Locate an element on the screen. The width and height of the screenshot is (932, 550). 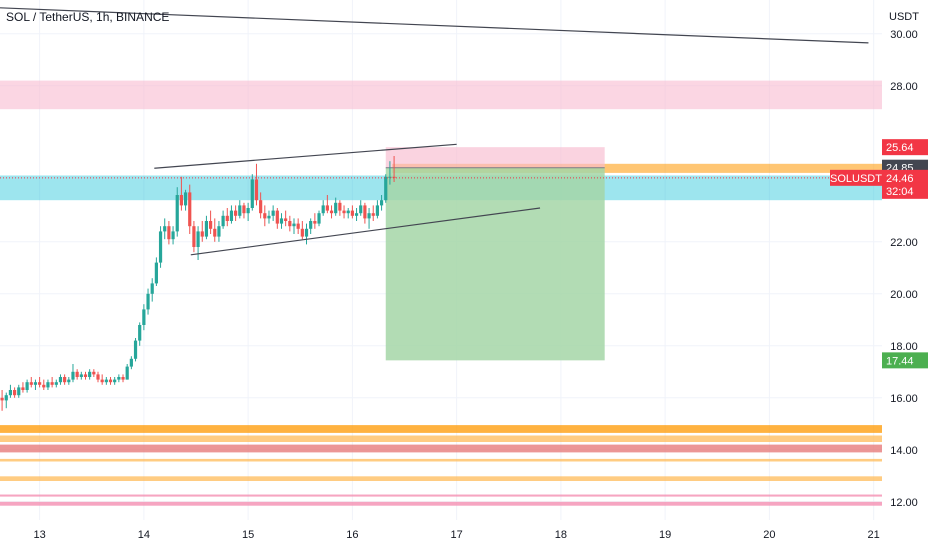
price-tick-label: 22.00 is located at coordinates (904, 243).